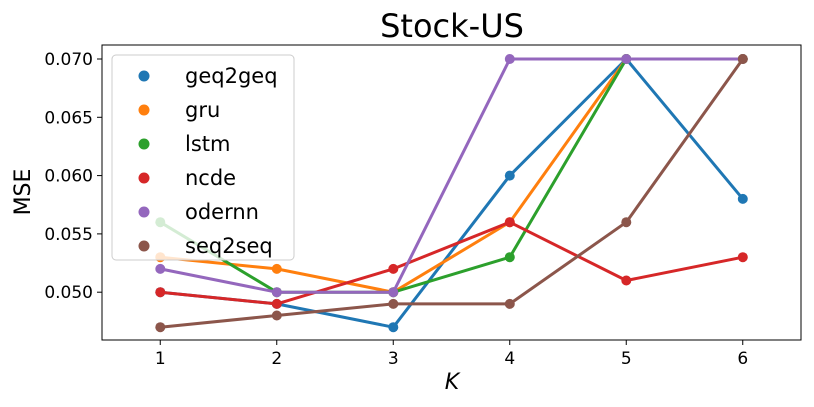  What do you see at coordinates (68, 60) in the screenshot?
I see `y-tick-label: 0.070` at bounding box center [68, 60].